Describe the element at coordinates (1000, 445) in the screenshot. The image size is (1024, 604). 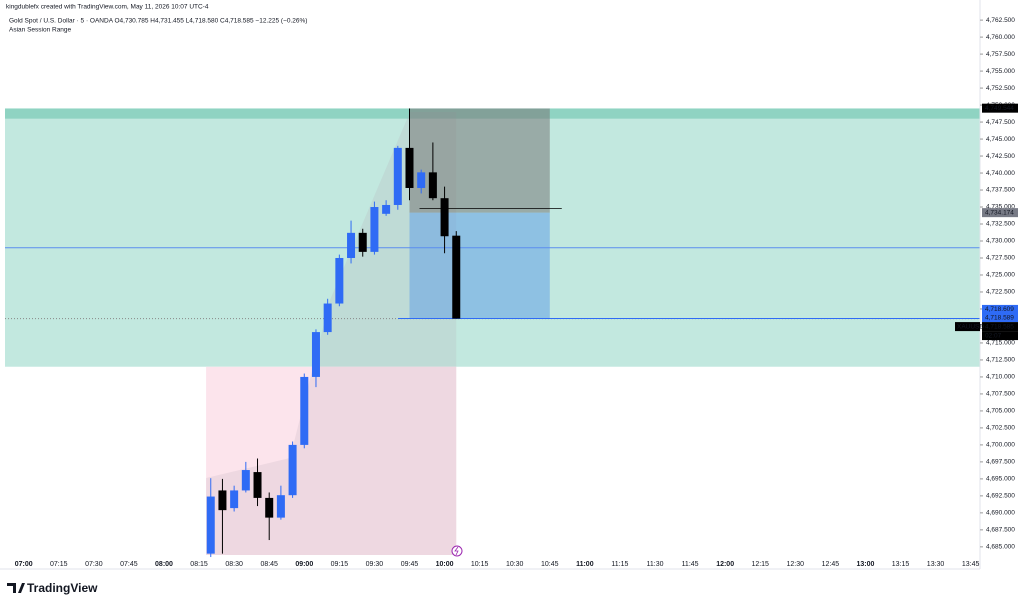
I see `y-tick-label: 4,700.000` at that location.